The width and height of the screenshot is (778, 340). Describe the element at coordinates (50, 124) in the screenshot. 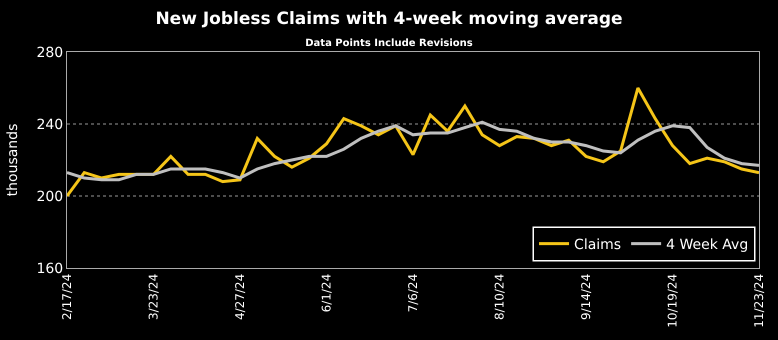

I see `y-tick-label: 240` at that location.